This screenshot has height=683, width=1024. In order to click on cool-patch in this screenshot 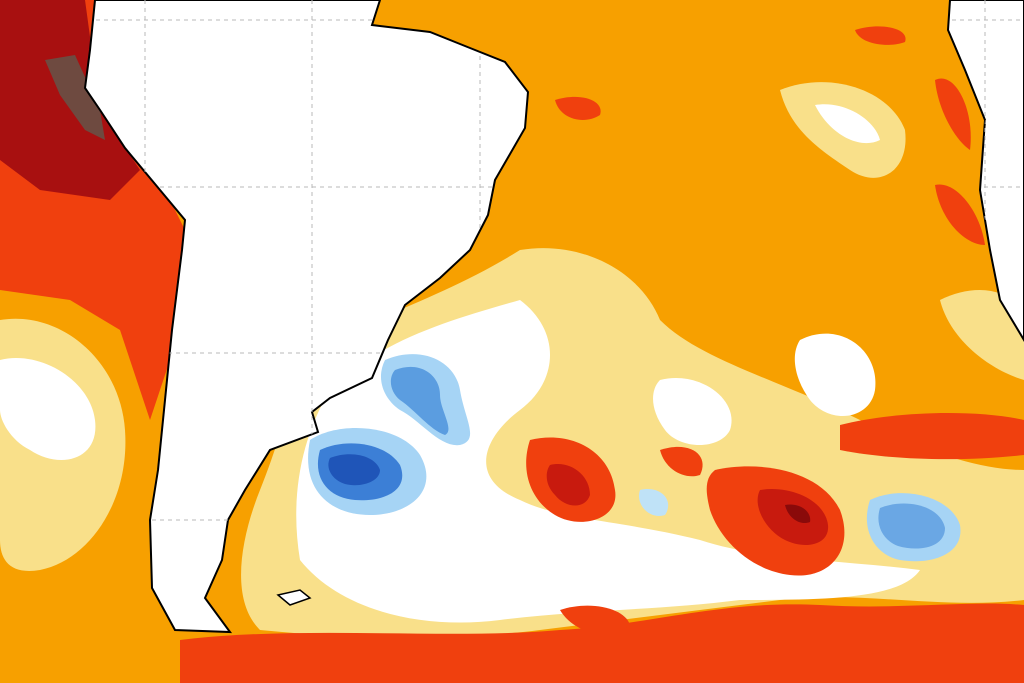, I will do `click(654, 502)`.